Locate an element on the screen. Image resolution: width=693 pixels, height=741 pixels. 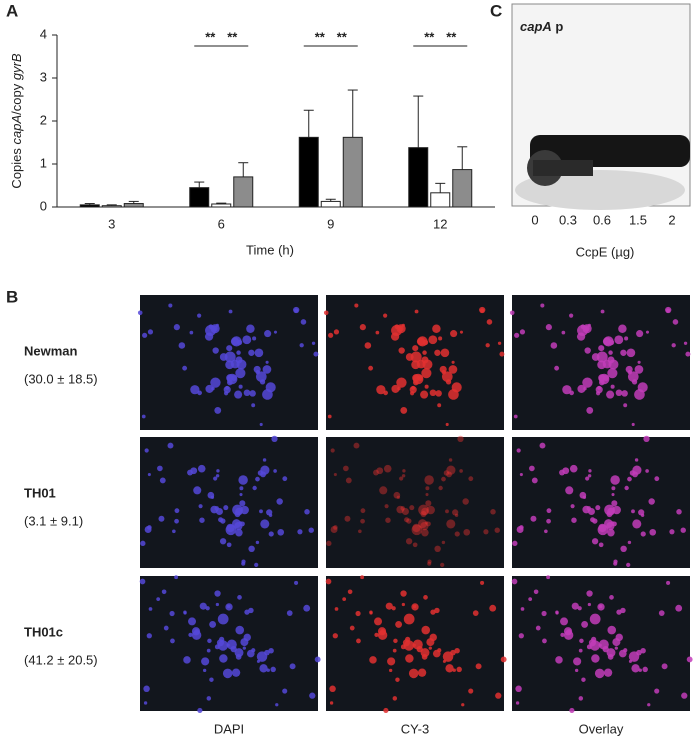
row-name: Newman is located at coordinates (51, 350).